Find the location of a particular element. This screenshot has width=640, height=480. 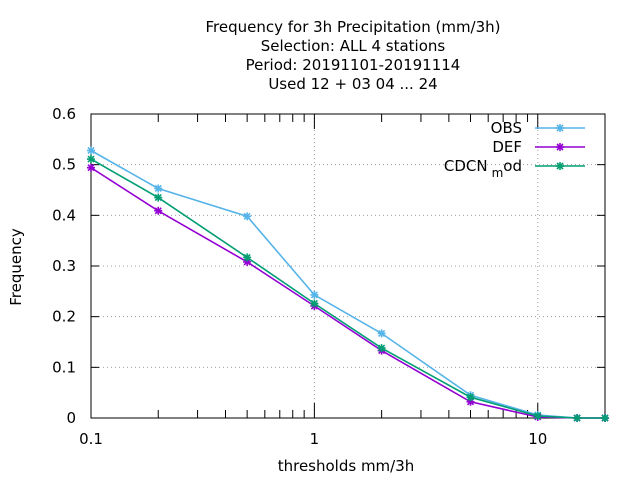

title-line-4: Used 12 + 03 04 ... 24 is located at coordinates (352, 84).